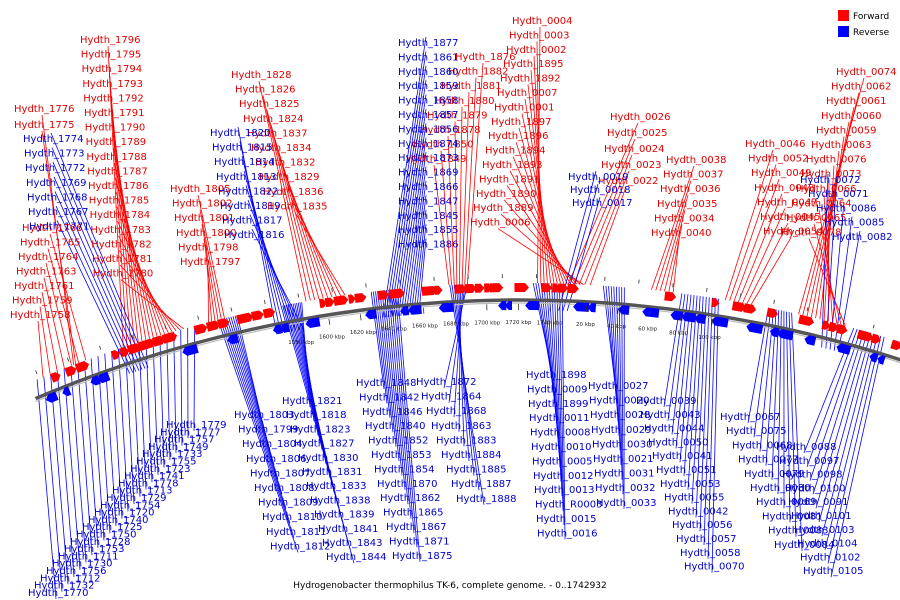  Describe the element at coordinates (568, 505) in the screenshot. I see `gene-label: Hydth_R0003` at that location.